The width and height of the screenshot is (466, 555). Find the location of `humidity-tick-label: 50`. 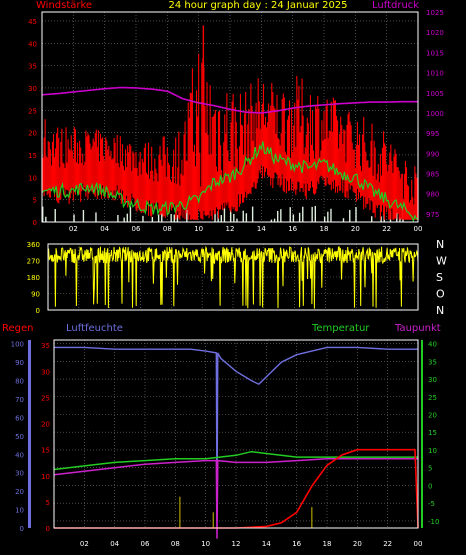

humidity-tick-label: 50 is located at coordinates (19, 437).